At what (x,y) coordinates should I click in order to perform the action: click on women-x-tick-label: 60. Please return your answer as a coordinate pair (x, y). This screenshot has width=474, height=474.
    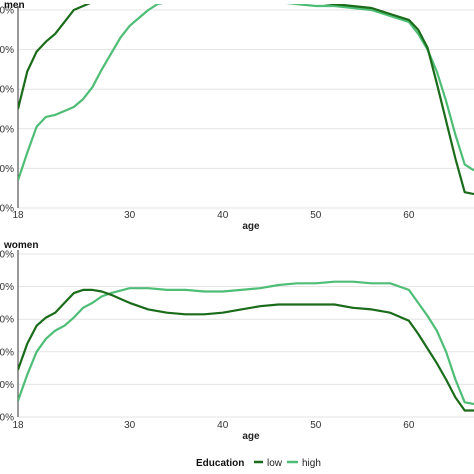
    Looking at the image, I should click on (409, 425).